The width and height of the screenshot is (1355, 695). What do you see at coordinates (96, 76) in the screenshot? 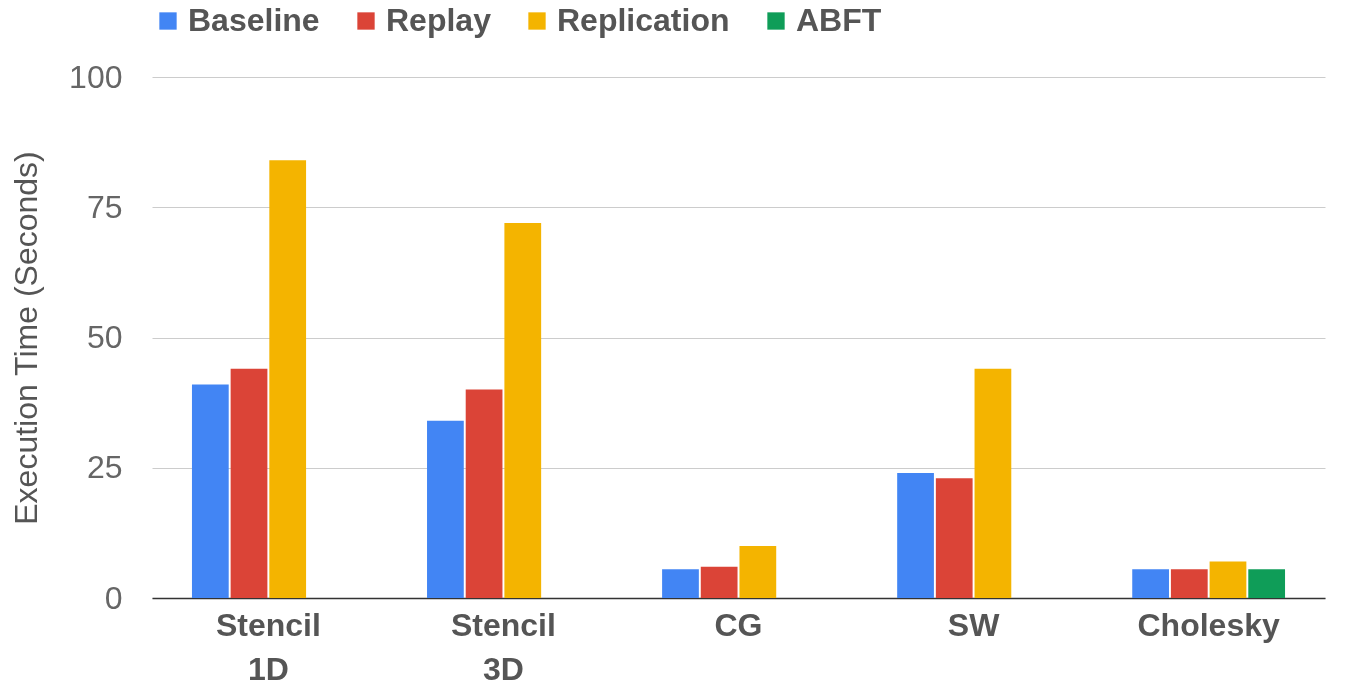
I see `y-tick-label: 100` at bounding box center [96, 76].